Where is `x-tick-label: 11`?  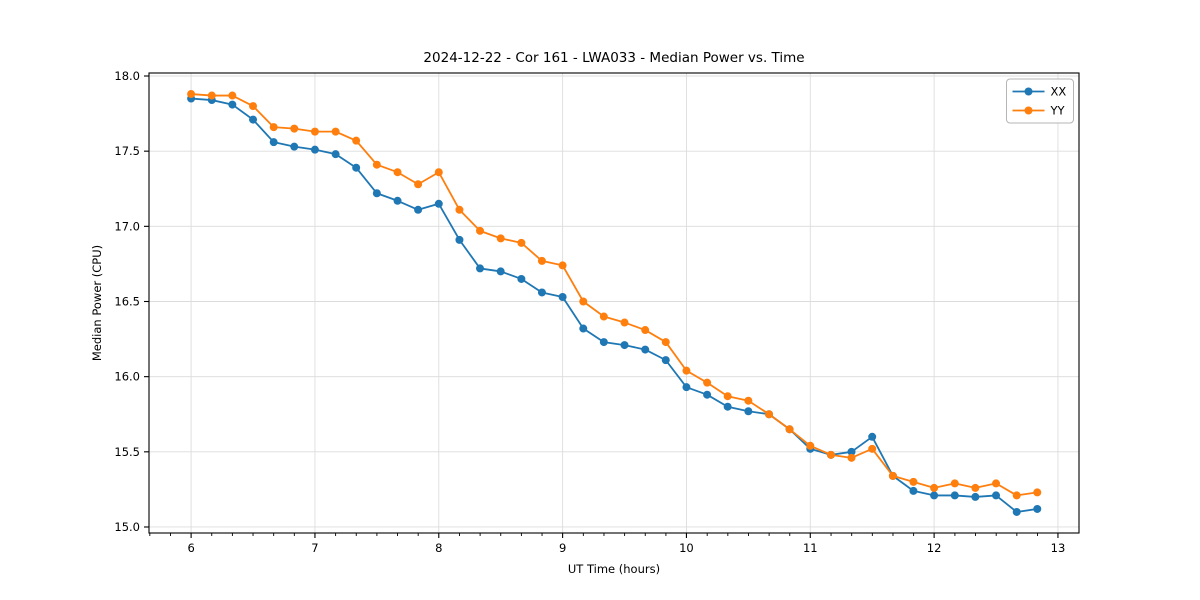 x-tick-label: 11 is located at coordinates (810, 548).